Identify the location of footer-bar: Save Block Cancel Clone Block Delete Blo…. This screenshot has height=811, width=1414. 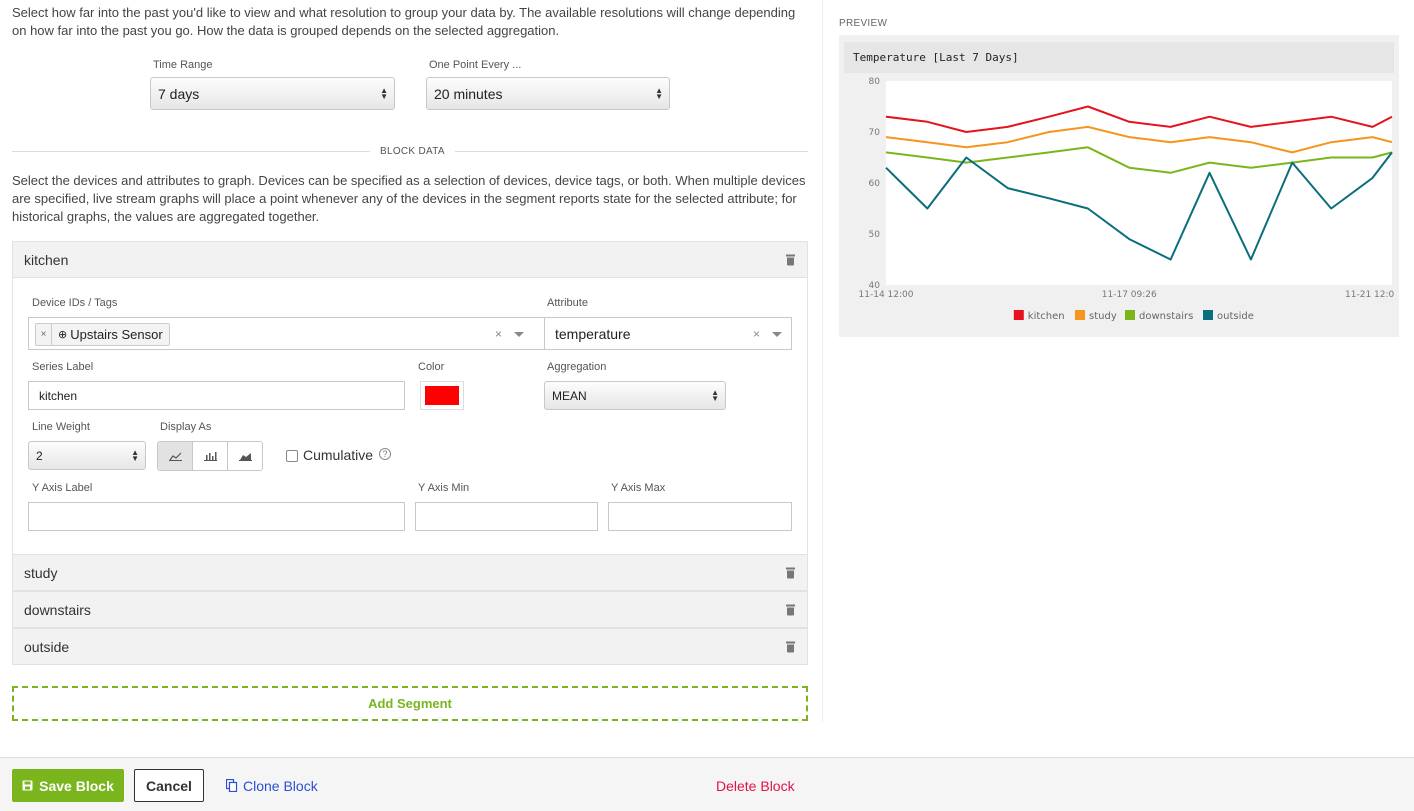
(707, 784).